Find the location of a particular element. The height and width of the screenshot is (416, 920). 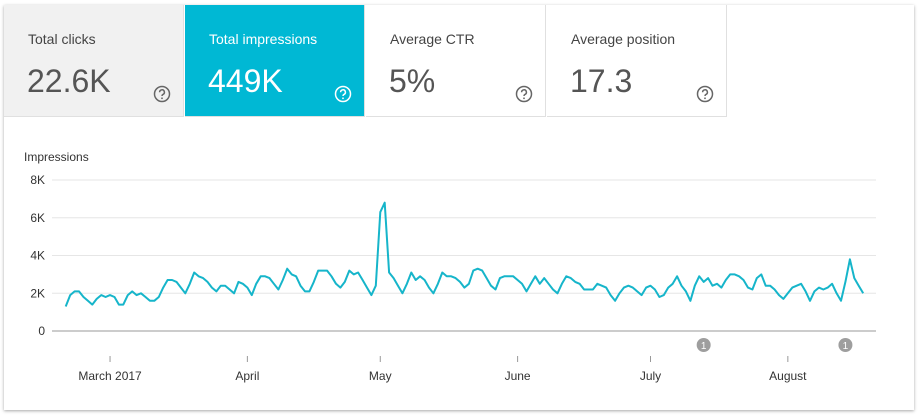

card-label: Total clicks is located at coordinates (62, 39).